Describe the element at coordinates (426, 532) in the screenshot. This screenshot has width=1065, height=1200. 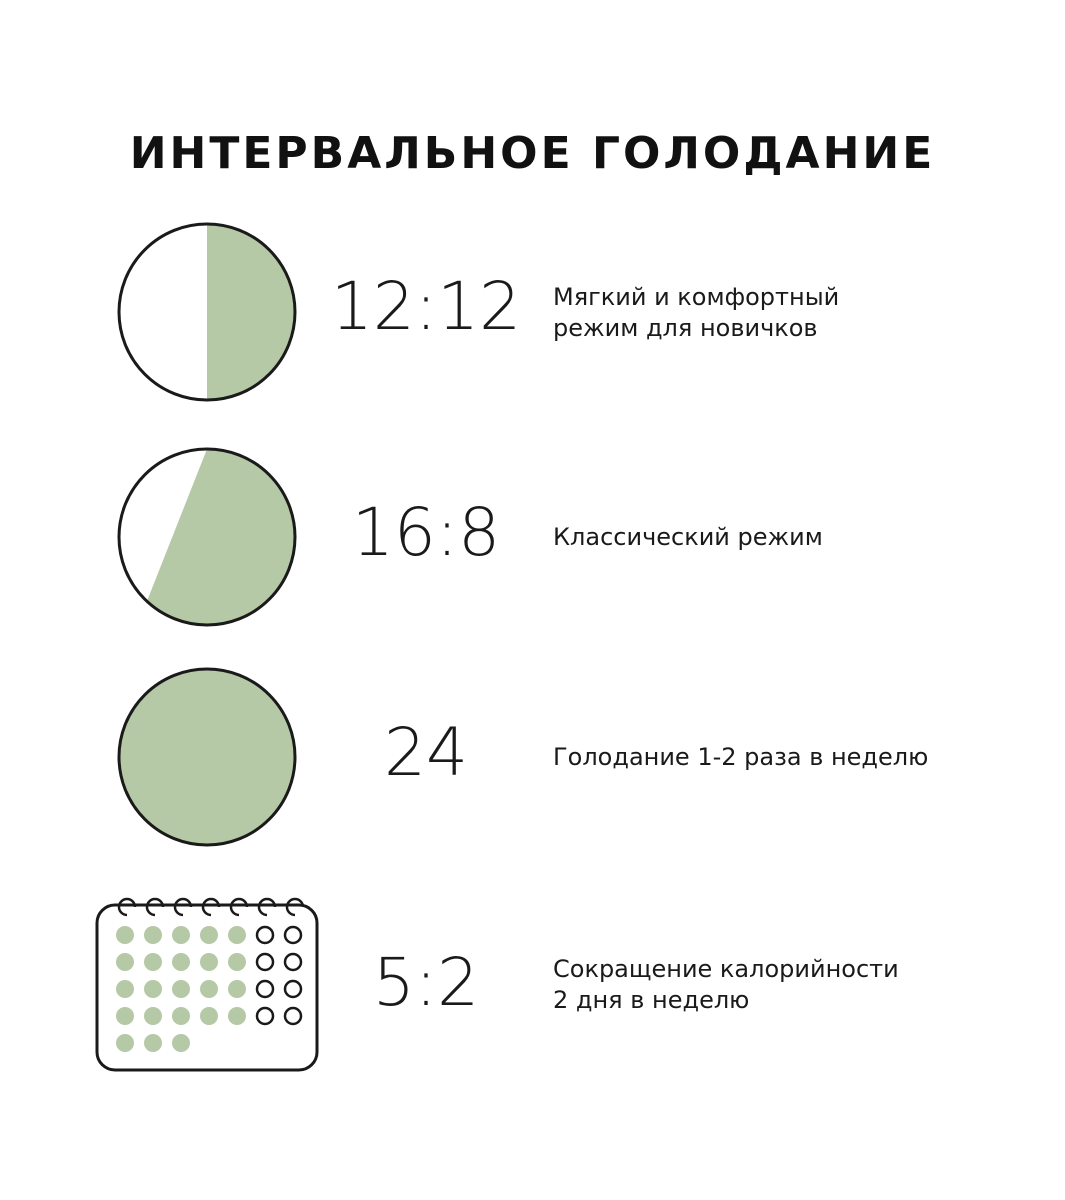
I see `mode-ratio: 16:8` at that location.